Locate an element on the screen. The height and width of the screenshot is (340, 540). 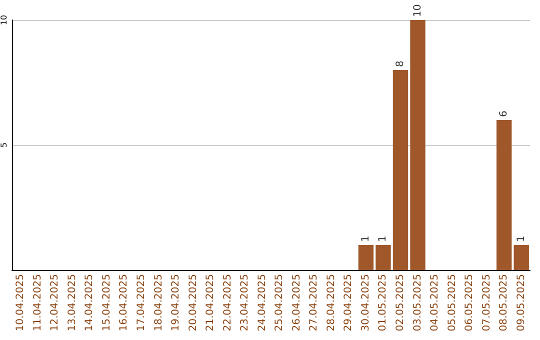
x-tick-label: 19.04.2025 is located at coordinates (176, 303).